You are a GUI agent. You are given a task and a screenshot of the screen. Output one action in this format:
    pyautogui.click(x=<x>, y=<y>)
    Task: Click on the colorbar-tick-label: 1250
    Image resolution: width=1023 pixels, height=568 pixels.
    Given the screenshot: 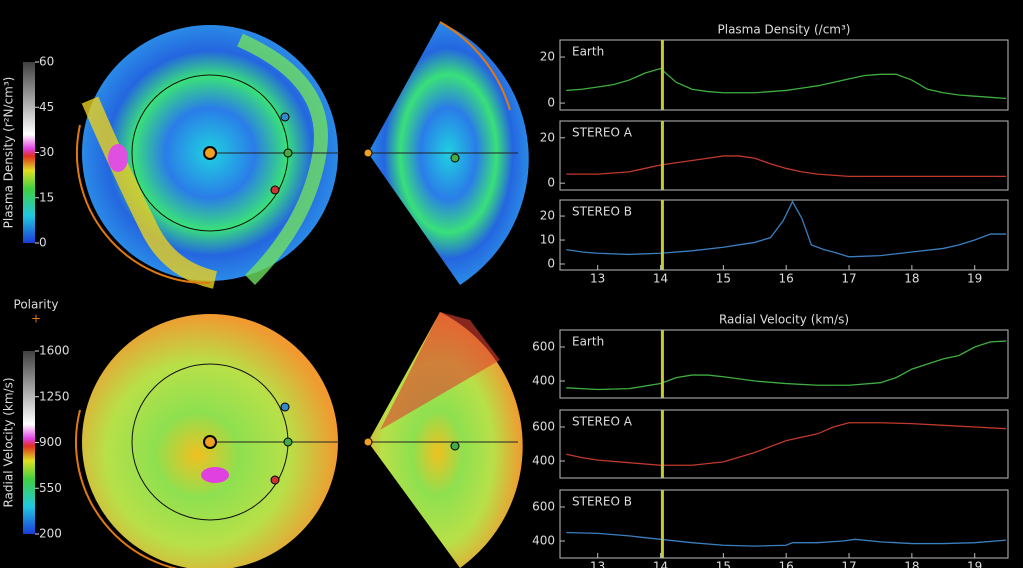 What is the action you would take?
    pyautogui.click(x=54, y=396)
    